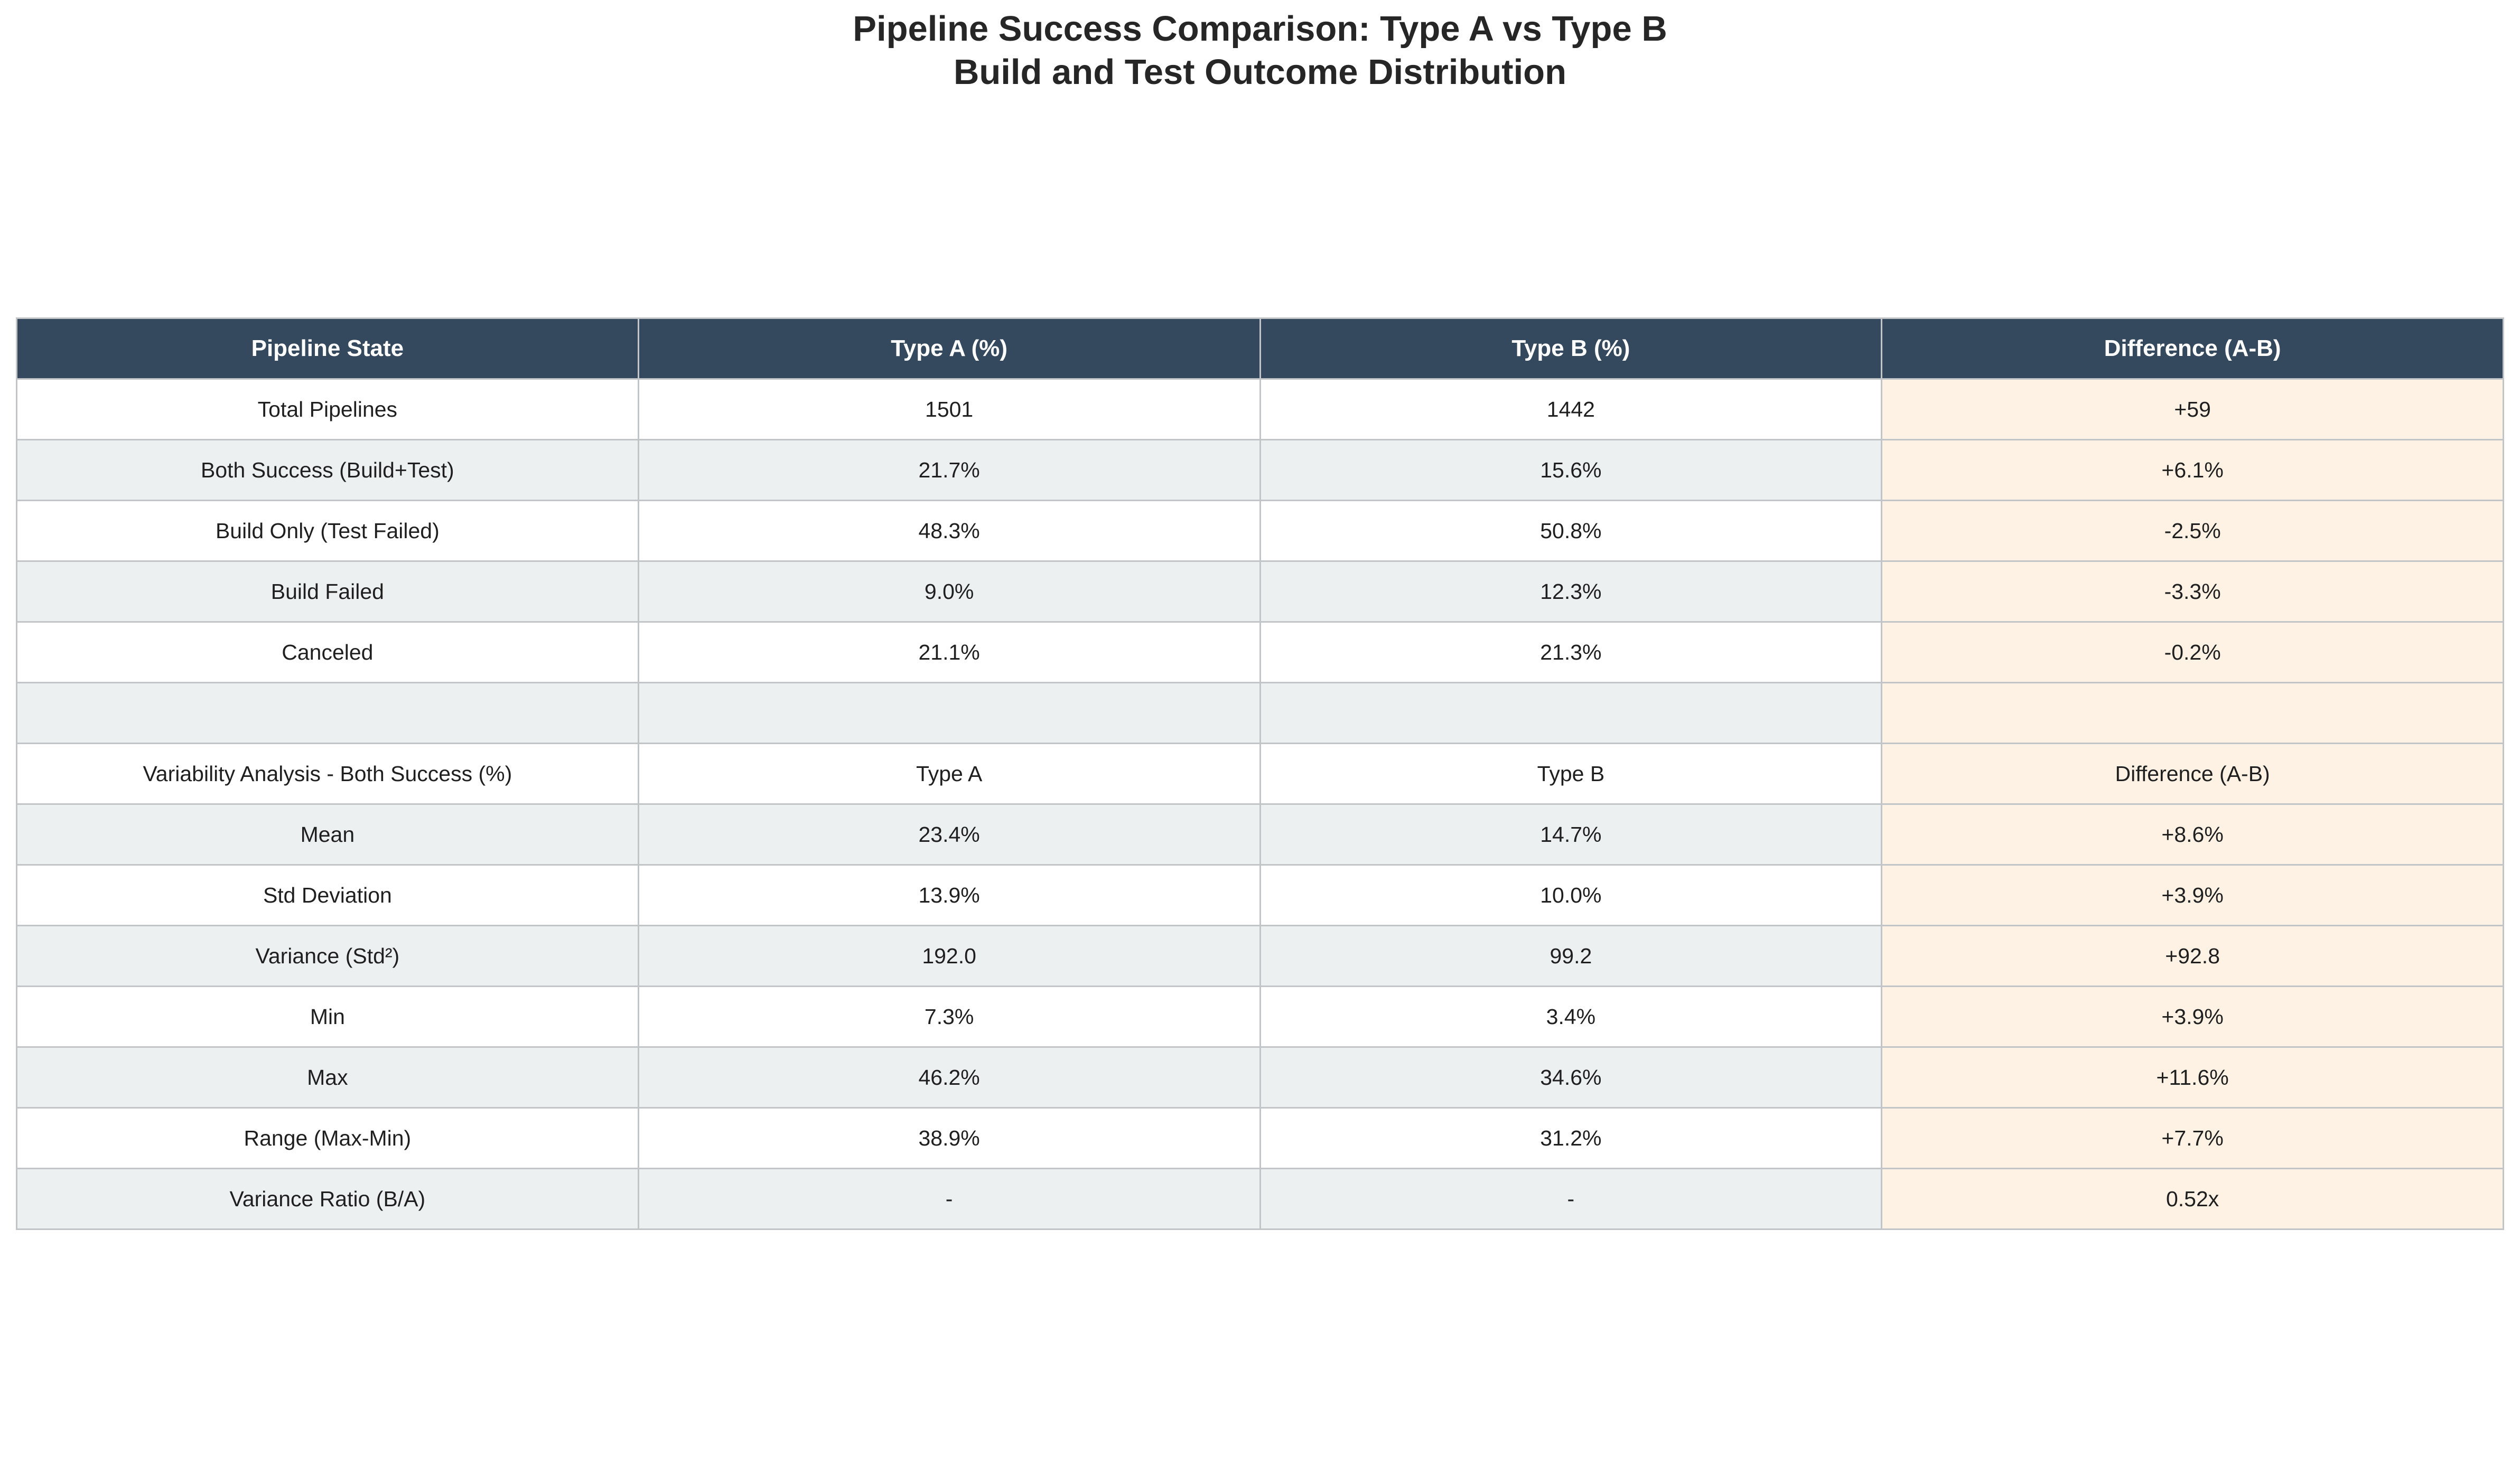 The image size is (2520, 1483). I want to click on table-row, so click(1260, 713).